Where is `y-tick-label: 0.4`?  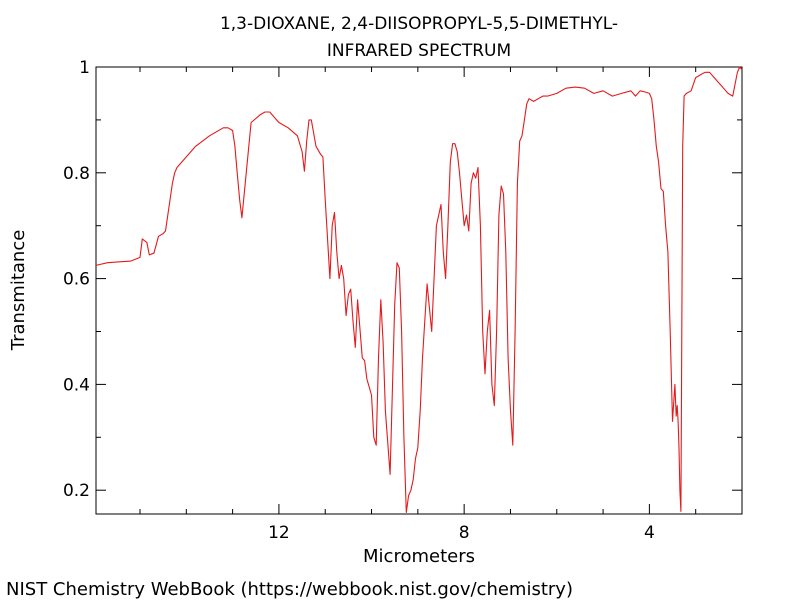
y-tick-label: 0.4 is located at coordinates (76, 385).